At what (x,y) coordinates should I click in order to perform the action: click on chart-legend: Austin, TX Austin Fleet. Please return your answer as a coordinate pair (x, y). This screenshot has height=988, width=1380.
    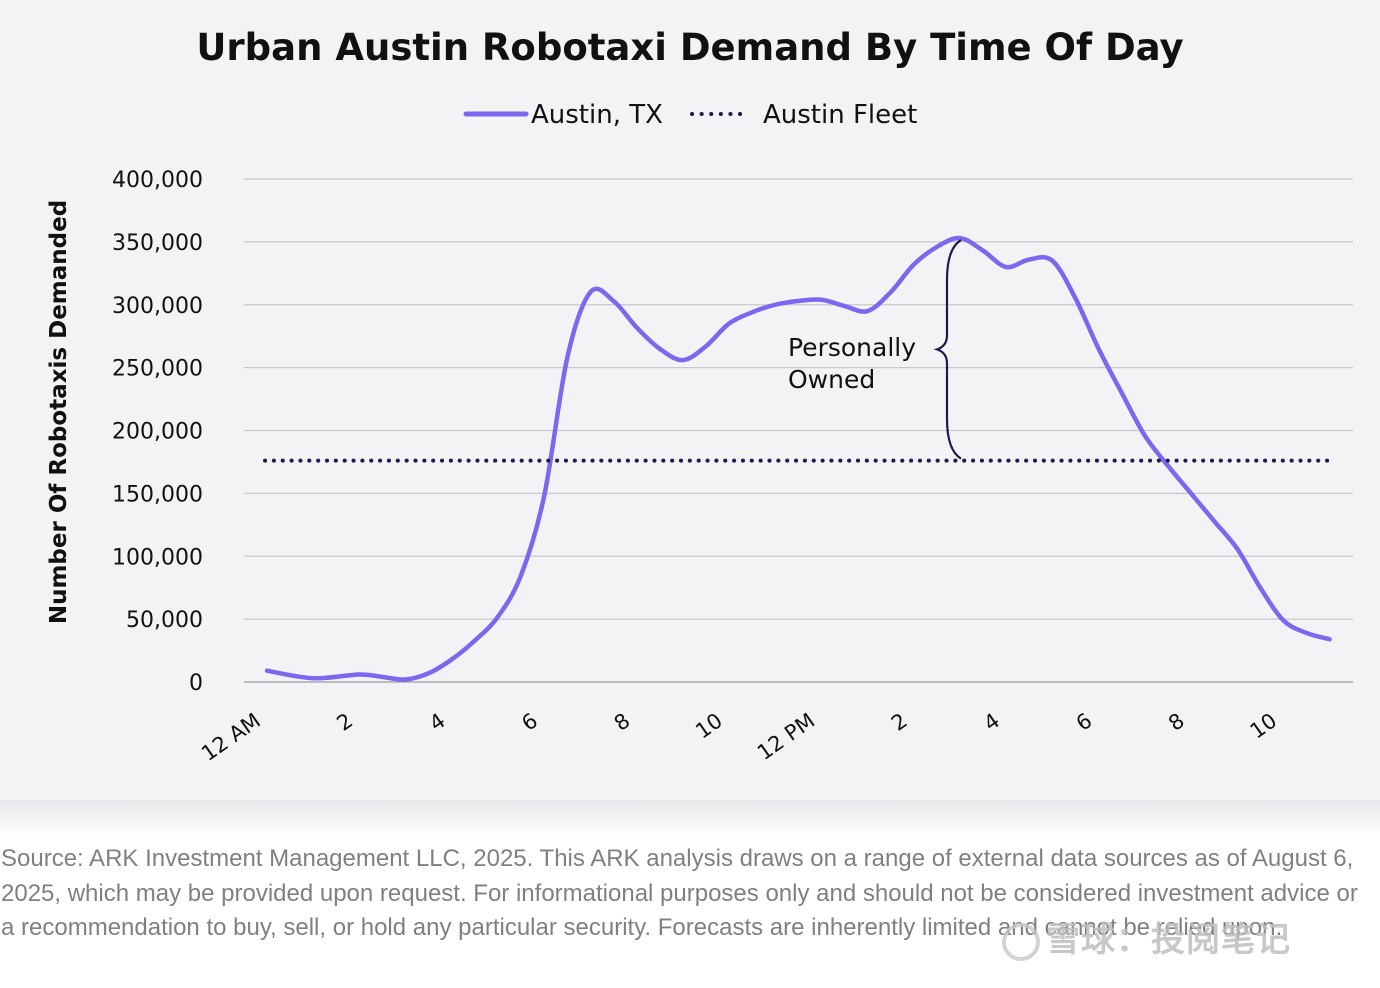
    Looking at the image, I should click on (690, 115).